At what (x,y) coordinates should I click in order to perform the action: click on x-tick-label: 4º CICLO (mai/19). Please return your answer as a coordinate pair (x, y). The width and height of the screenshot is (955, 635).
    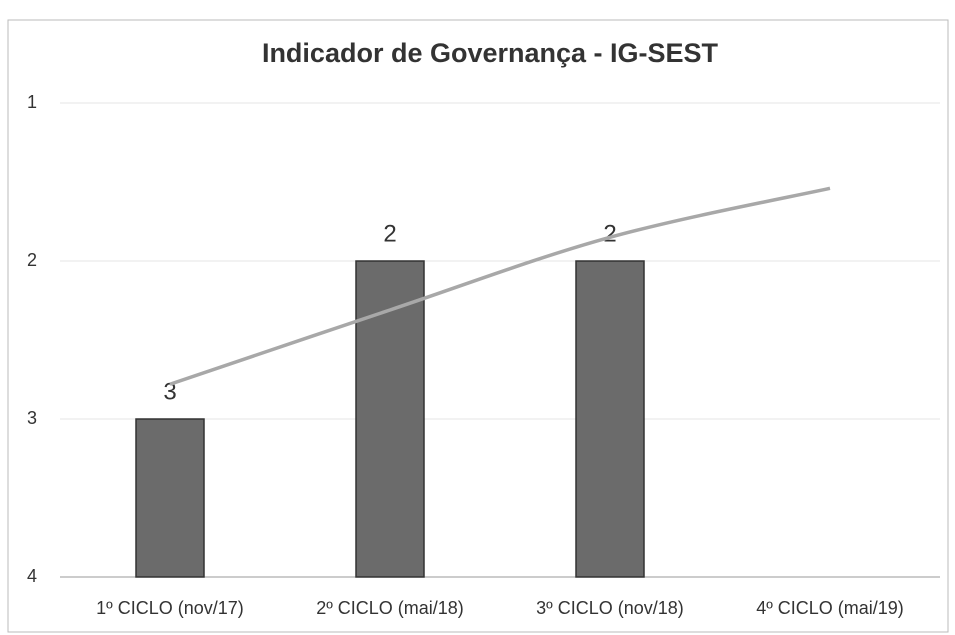
    Looking at the image, I should click on (830, 608).